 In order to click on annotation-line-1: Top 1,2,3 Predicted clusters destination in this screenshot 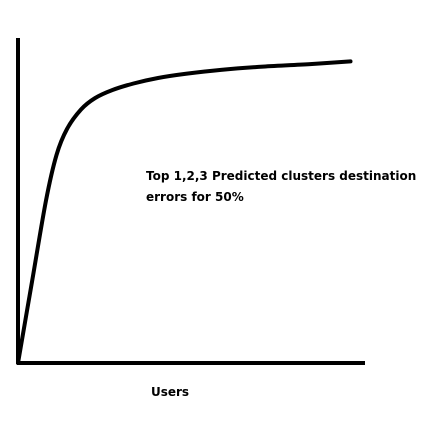, I will do `click(281, 176)`.